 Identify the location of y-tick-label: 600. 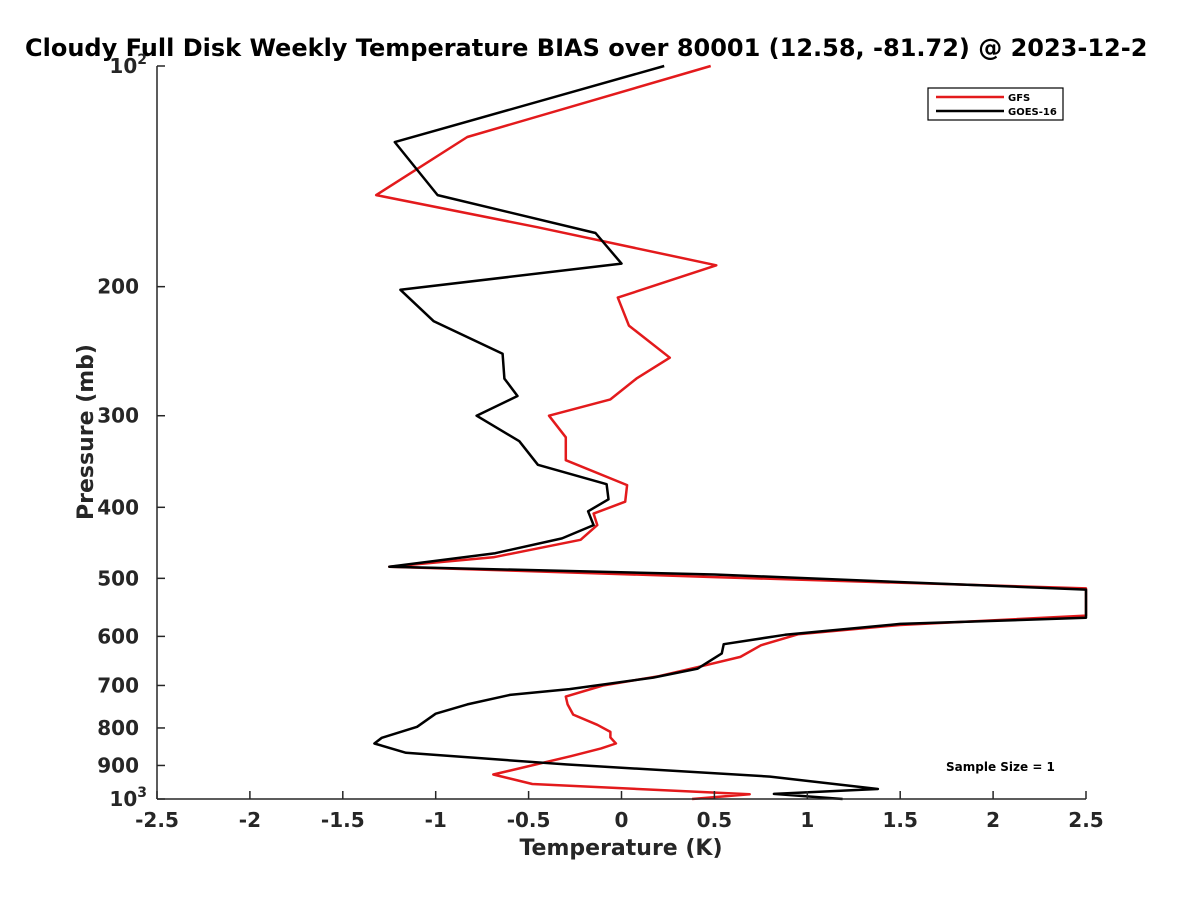
(118, 636).